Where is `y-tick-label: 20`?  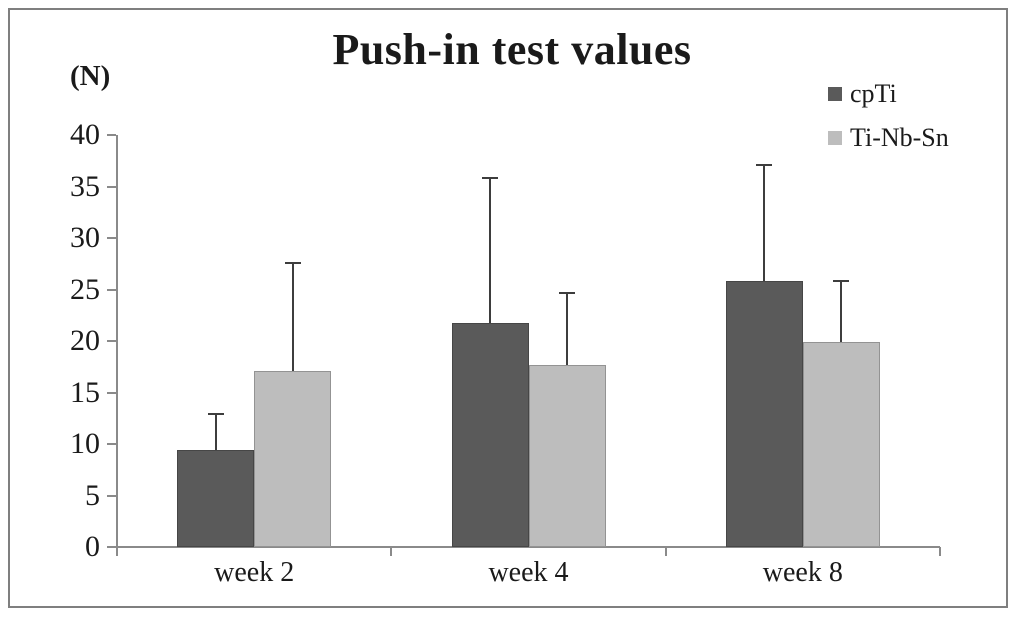 y-tick-label: 20 is located at coordinates (85, 340).